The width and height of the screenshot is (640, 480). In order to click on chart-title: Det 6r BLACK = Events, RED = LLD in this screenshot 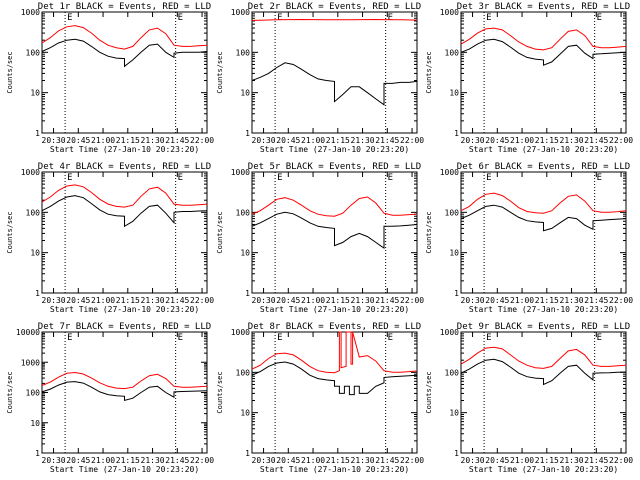, I will do `click(543, 167)`.